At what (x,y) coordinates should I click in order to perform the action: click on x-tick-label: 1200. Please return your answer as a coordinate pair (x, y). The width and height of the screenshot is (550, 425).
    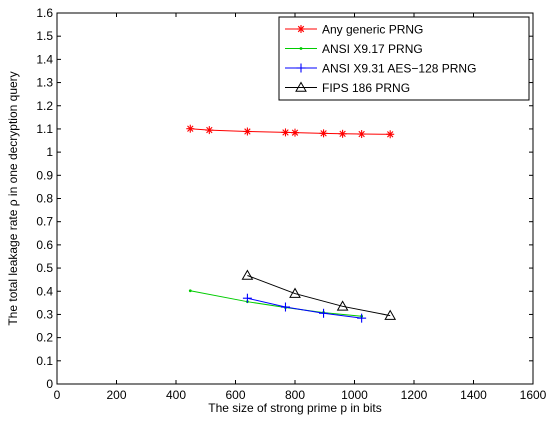
    Looking at the image, I should click on (414, 395).